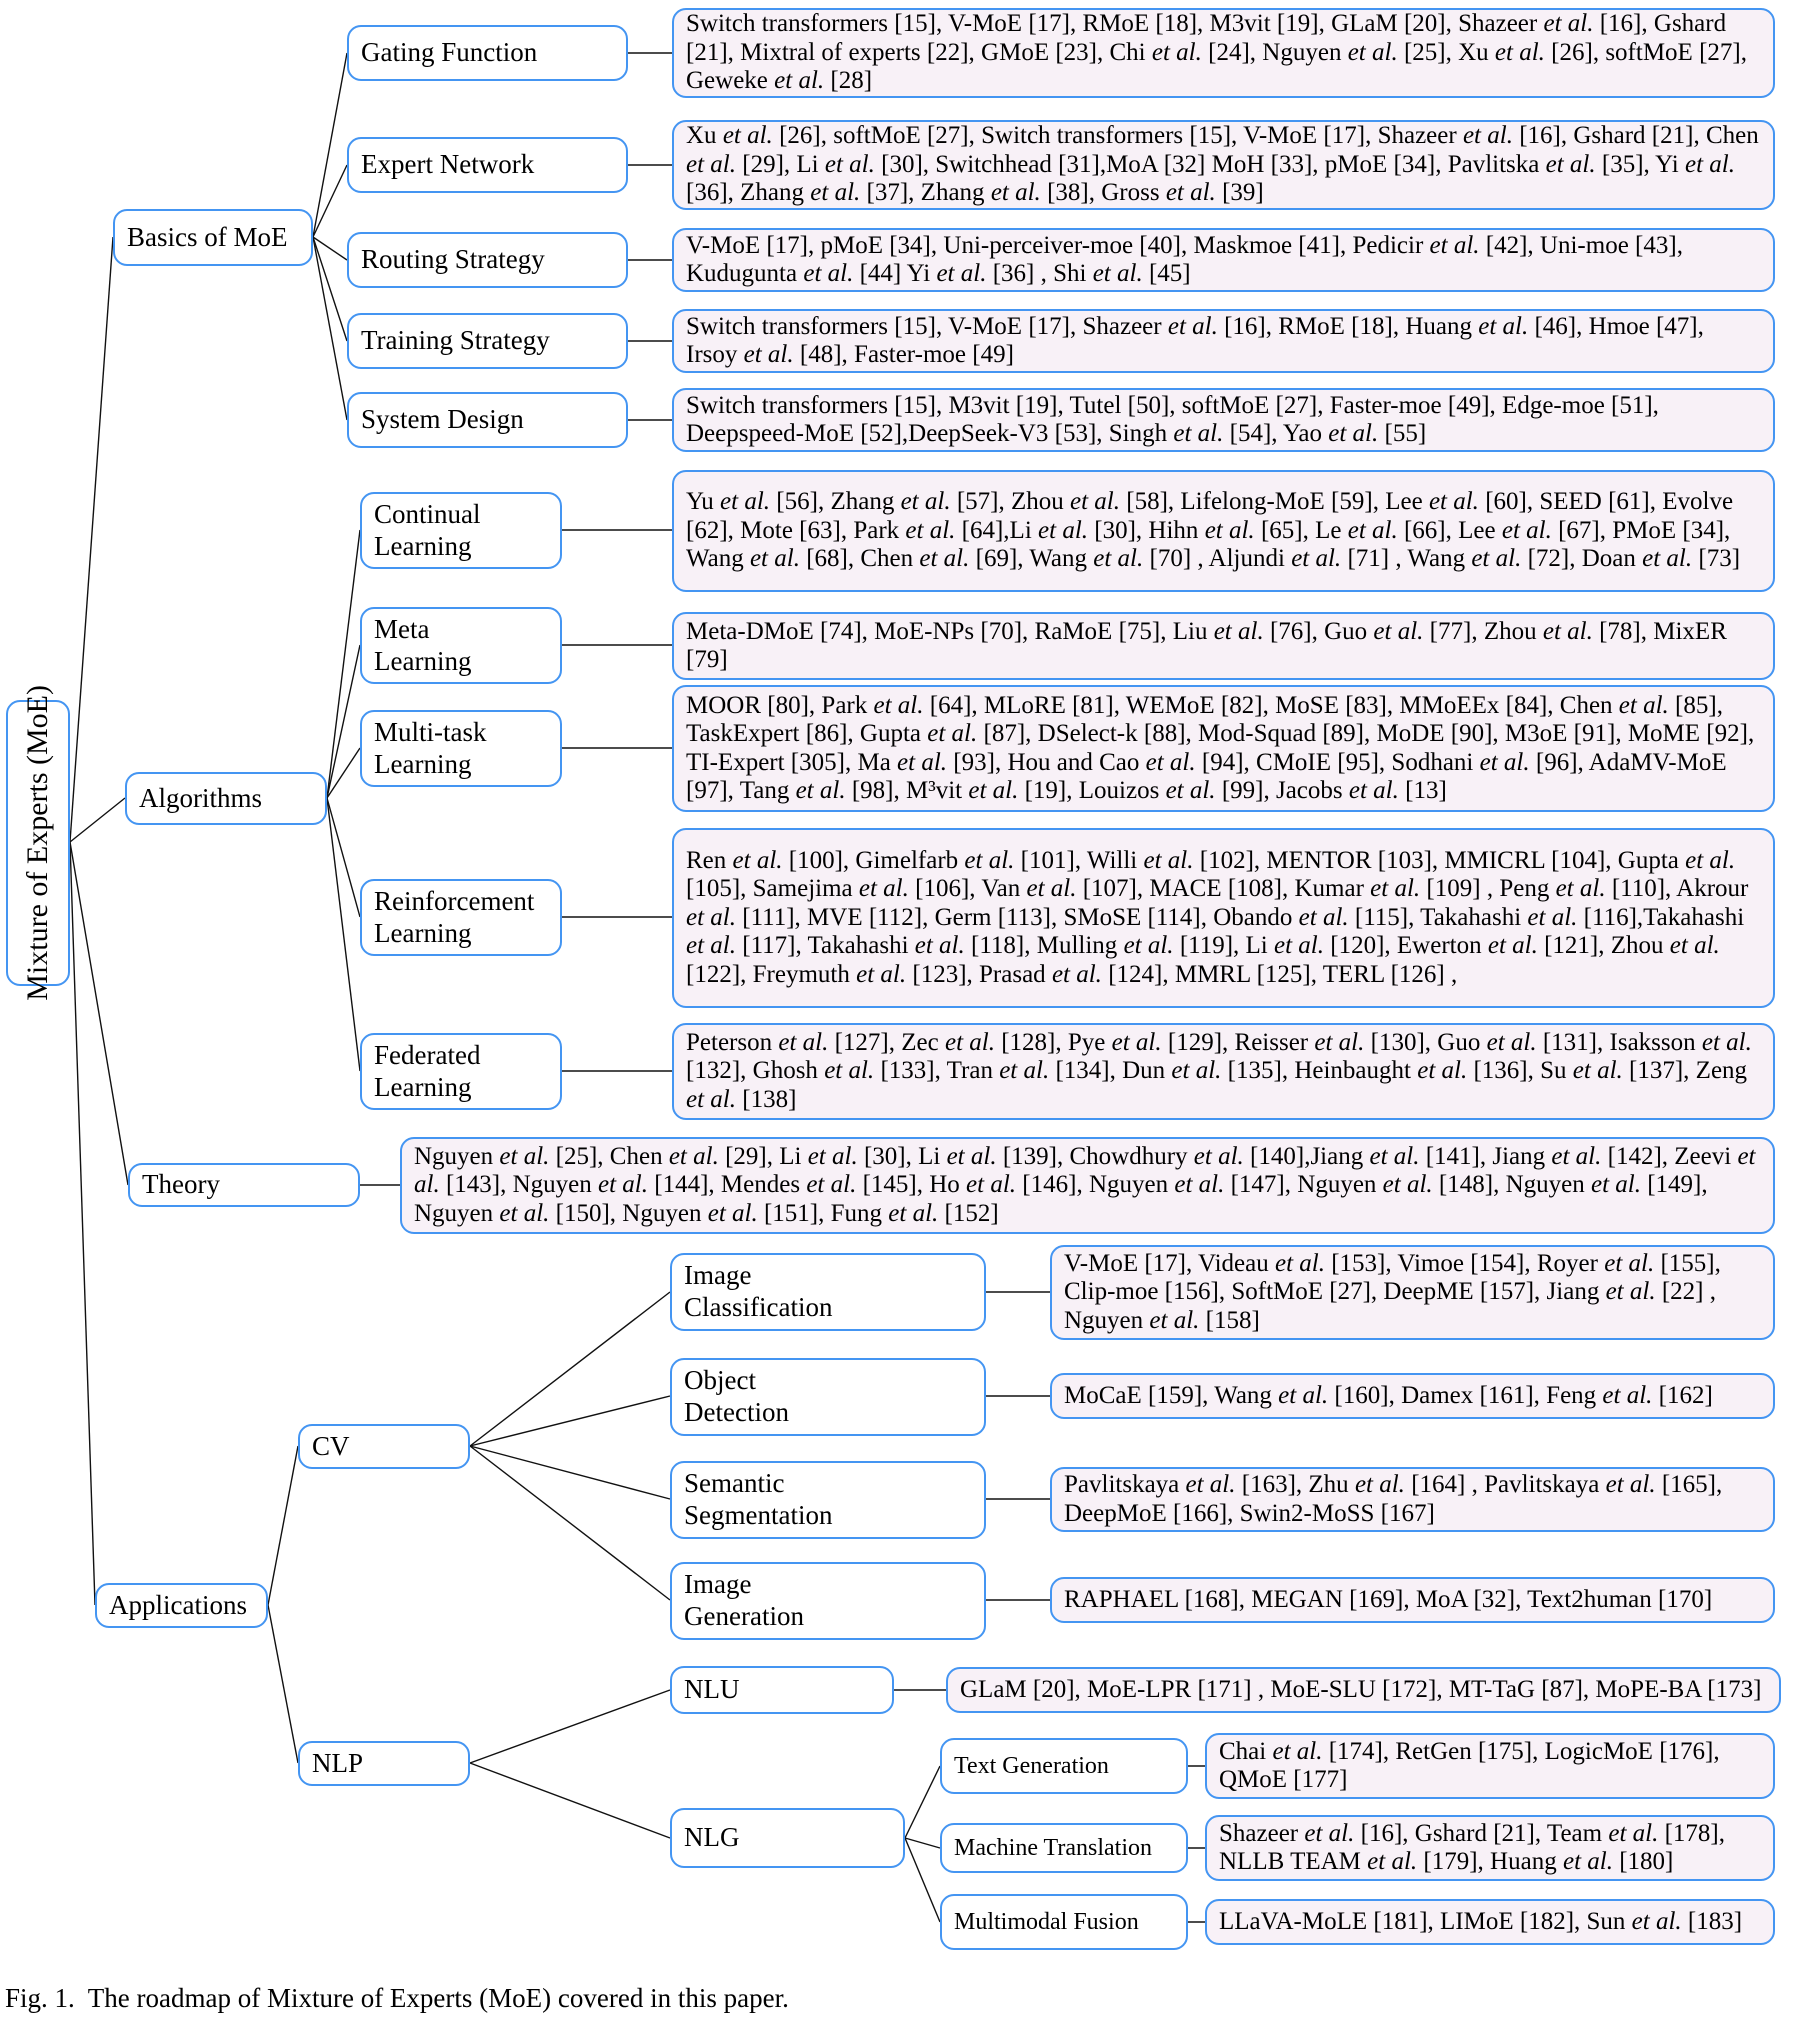 This screenshot has height=2044, width=1794. I want to click on node-label: System Design, so click(442, 419).